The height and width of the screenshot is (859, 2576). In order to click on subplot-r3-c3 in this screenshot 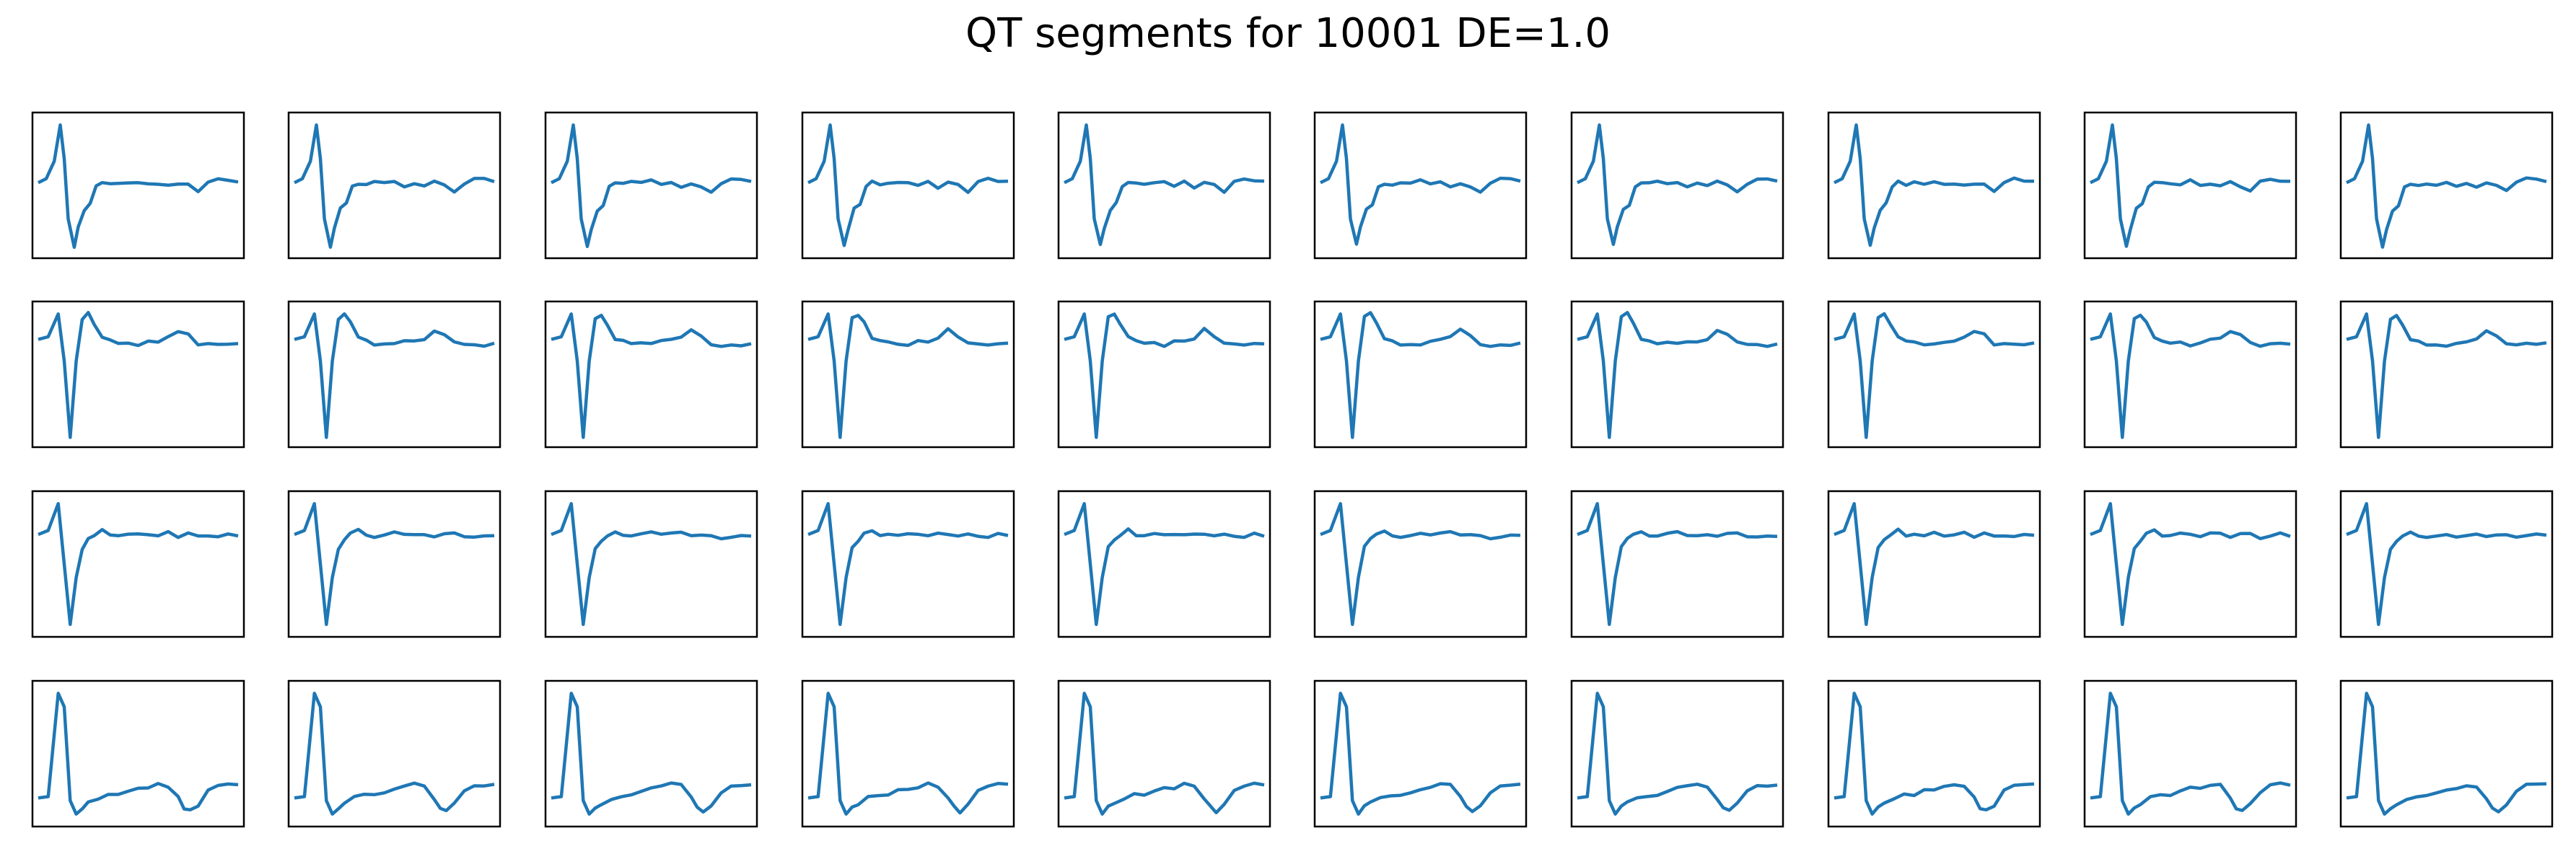, I will do `click(651, 564)`.